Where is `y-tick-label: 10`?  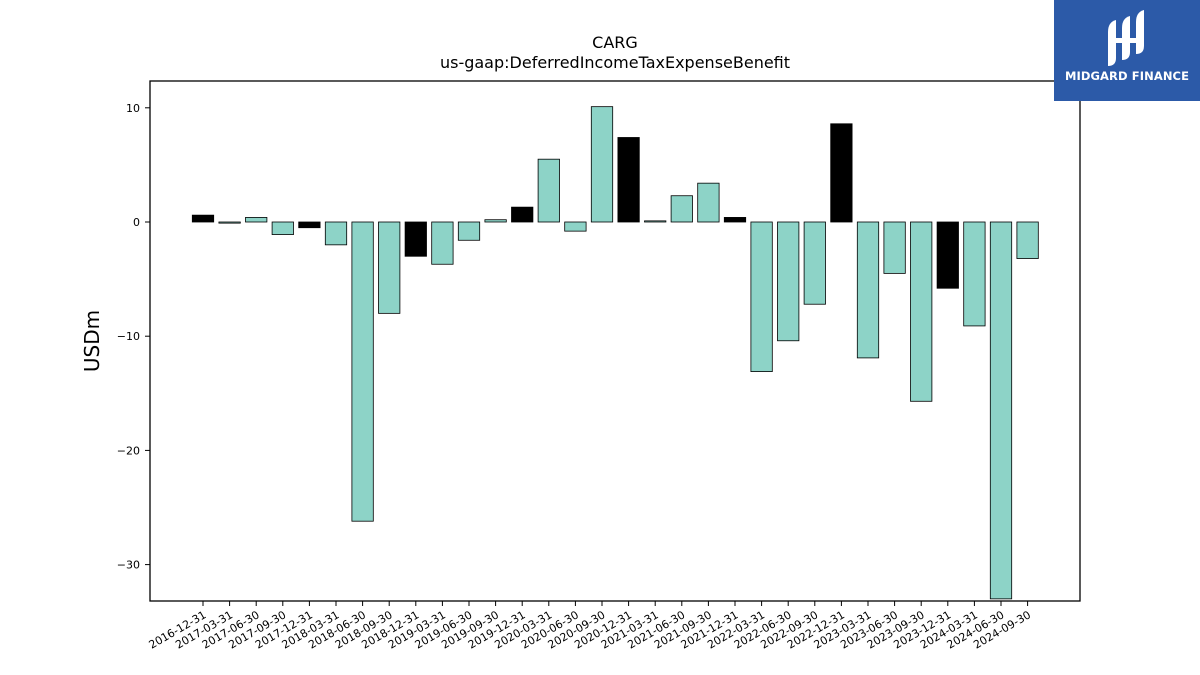
y-tick-label: 10 is located at coordinates (133, 108).